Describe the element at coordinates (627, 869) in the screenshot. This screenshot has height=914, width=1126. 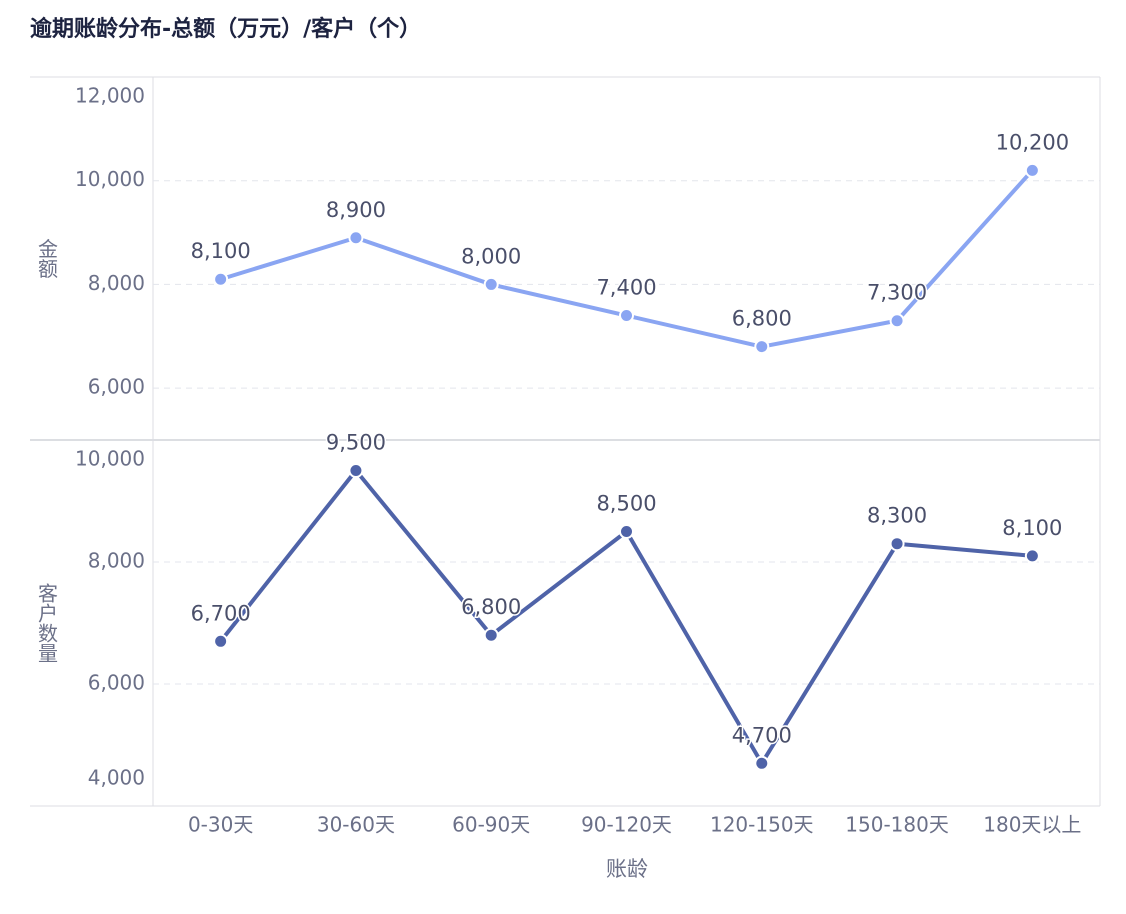
I see `x-axis-title: 账龄` at that location.